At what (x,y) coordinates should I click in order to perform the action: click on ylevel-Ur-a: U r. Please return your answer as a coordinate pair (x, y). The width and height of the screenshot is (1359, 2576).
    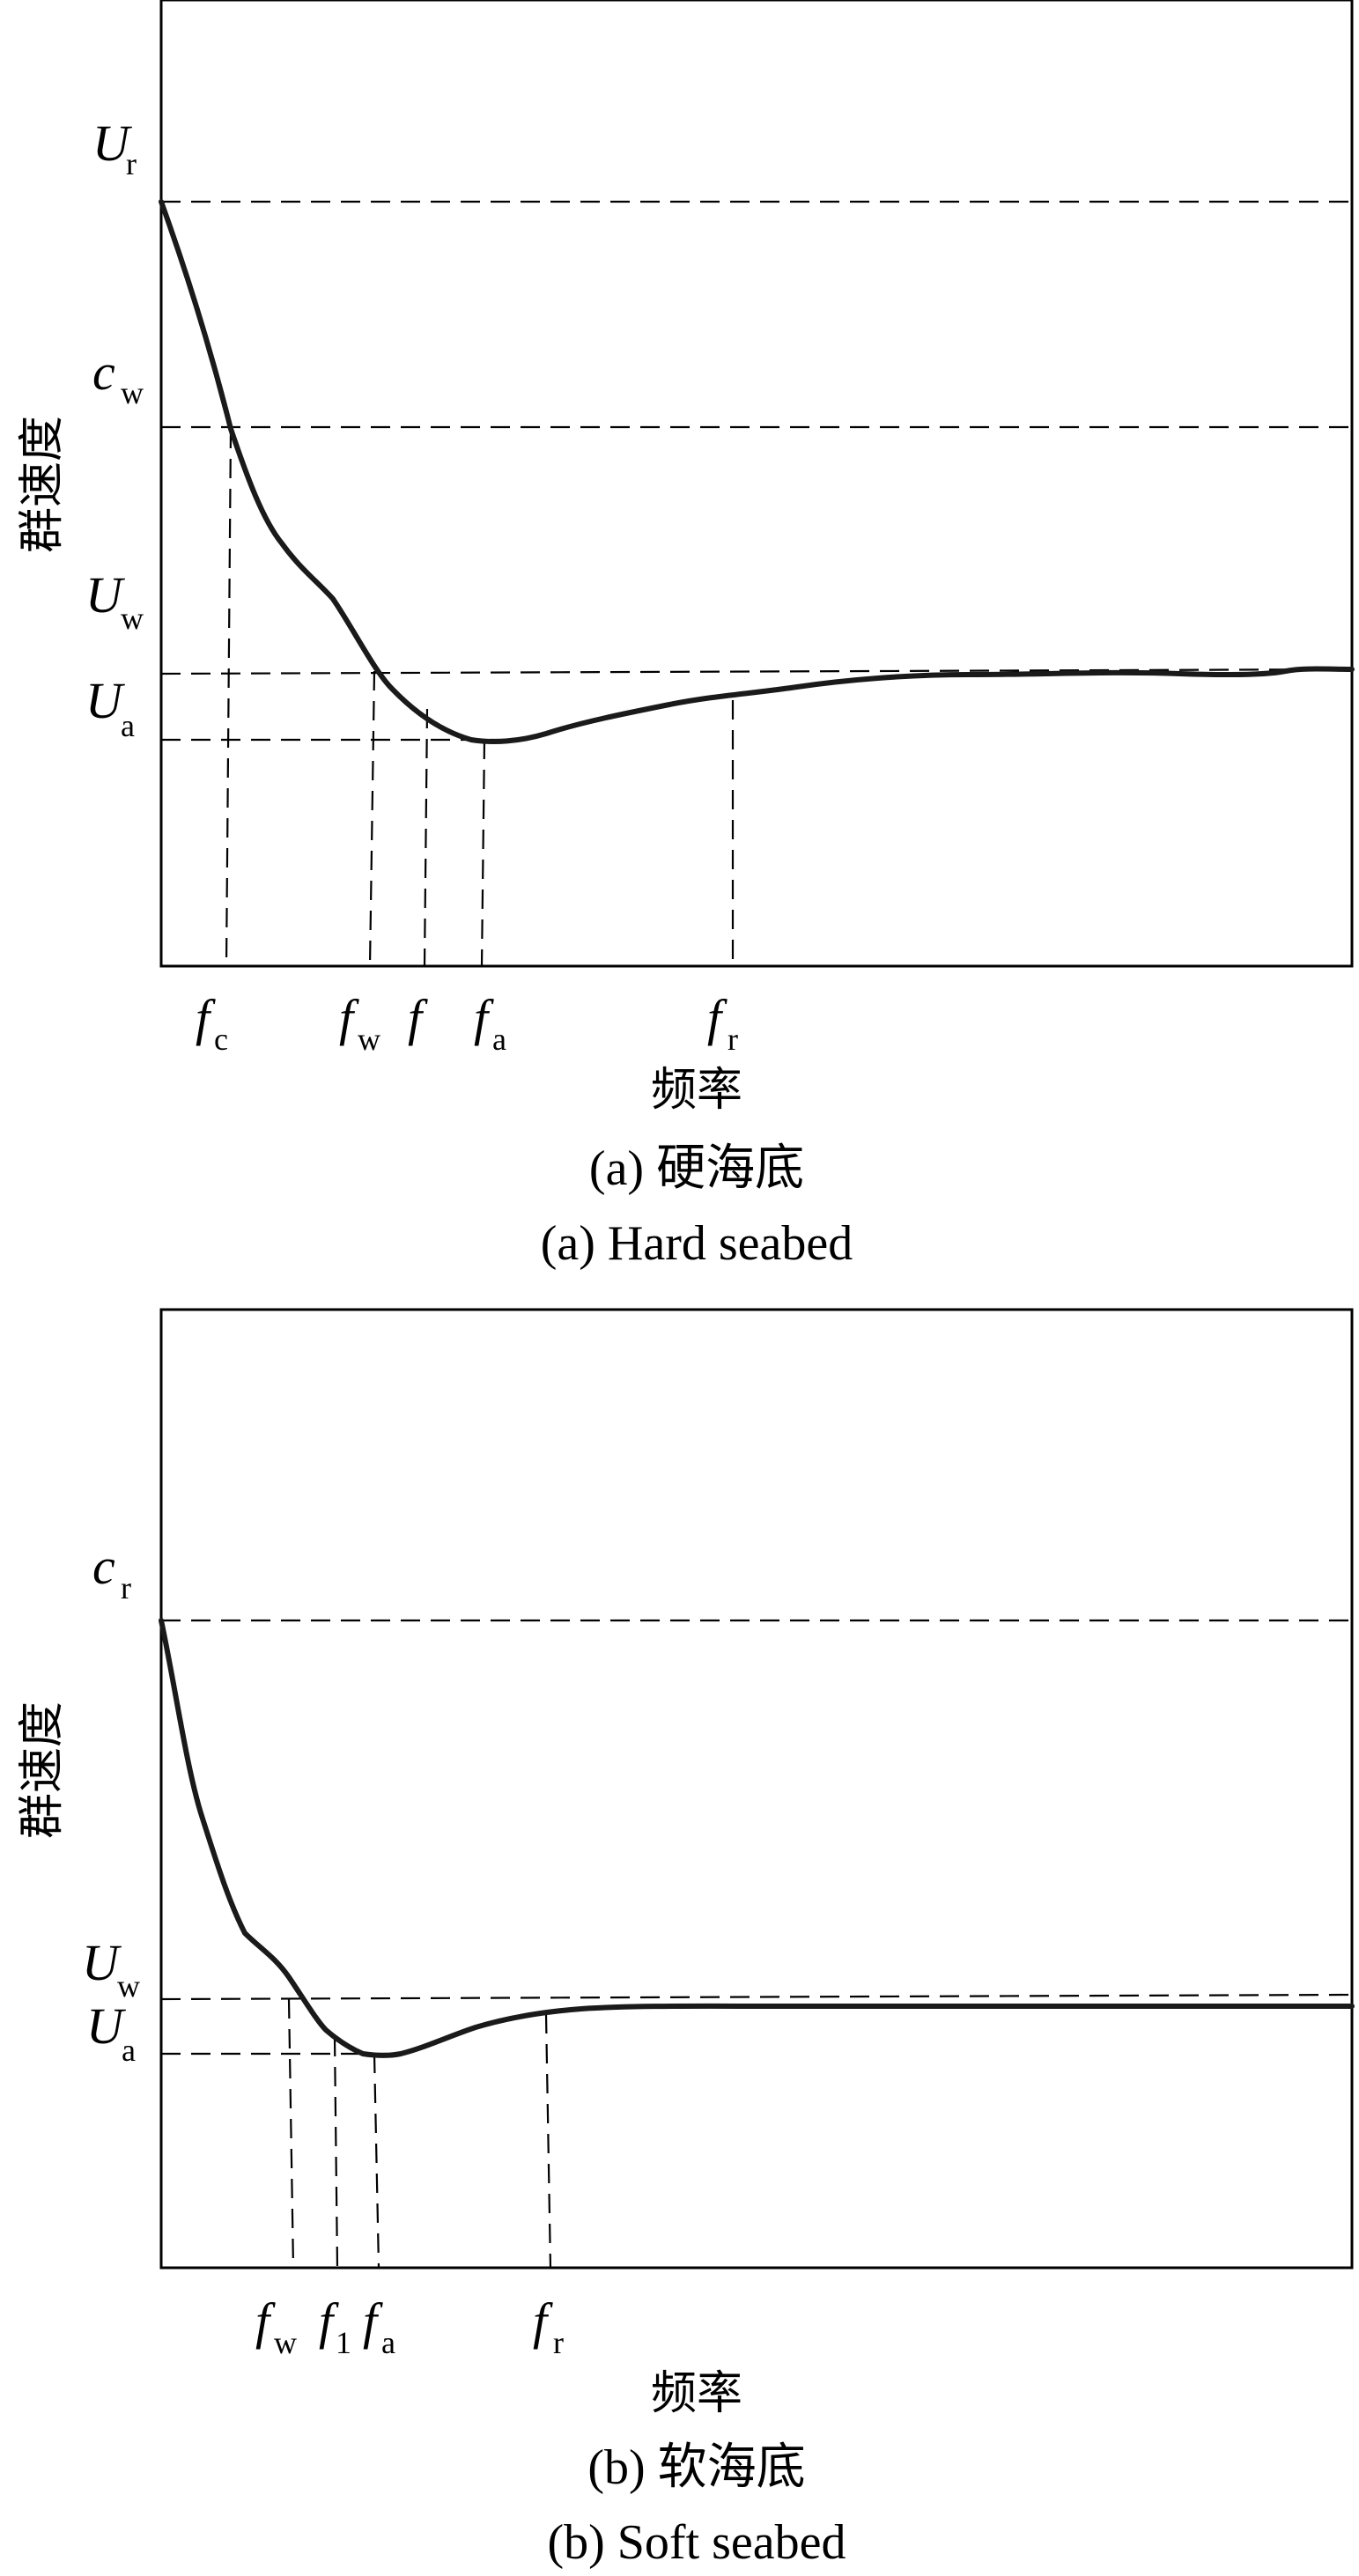
    Looking at the image, I should click on (114, 147).